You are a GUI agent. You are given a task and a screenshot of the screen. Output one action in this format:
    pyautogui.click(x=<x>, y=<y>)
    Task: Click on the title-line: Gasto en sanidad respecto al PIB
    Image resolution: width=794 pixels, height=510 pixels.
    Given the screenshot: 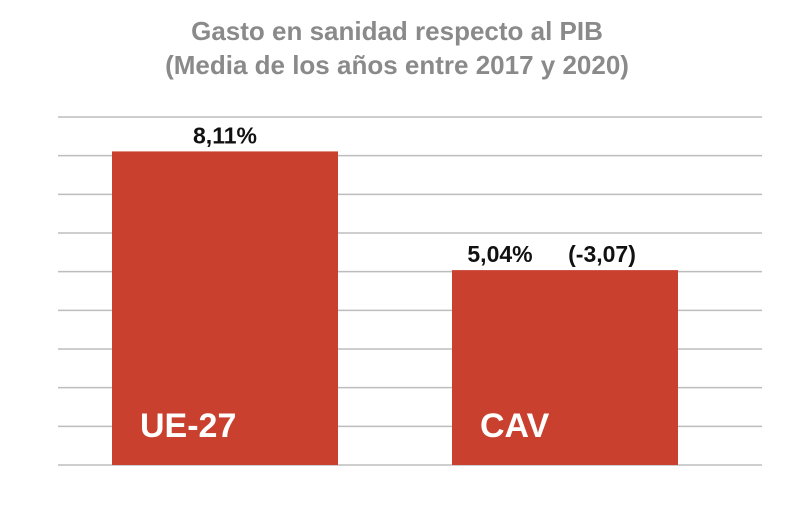 What is the action you would take?
    pyautogui.click(x=397, y=31)
    